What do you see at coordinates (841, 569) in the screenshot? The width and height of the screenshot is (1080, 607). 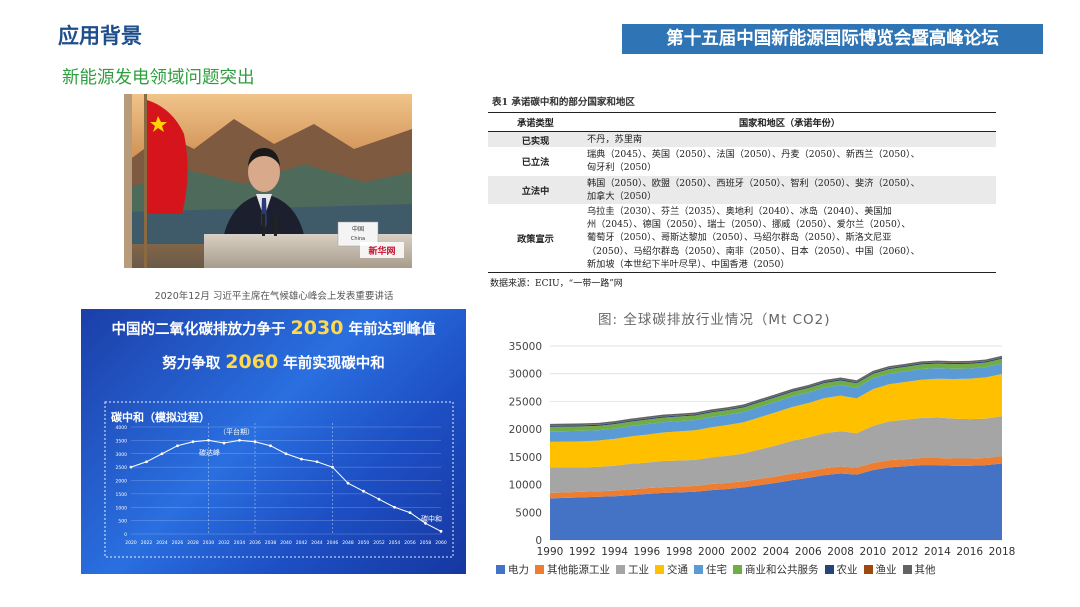 I see `legend-item: 农业` at bounding box center [841, 569].